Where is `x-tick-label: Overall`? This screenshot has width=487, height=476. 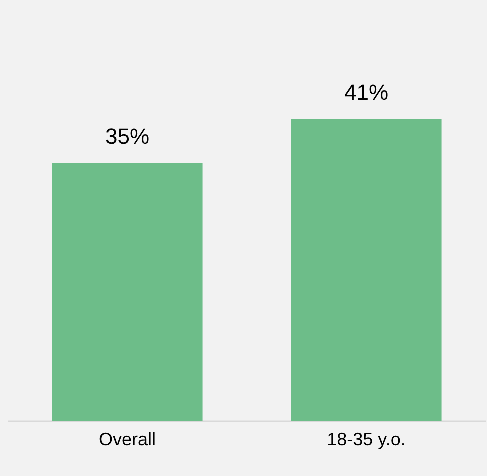 x-tick-label: Overall is located at coordinates (127, 440).